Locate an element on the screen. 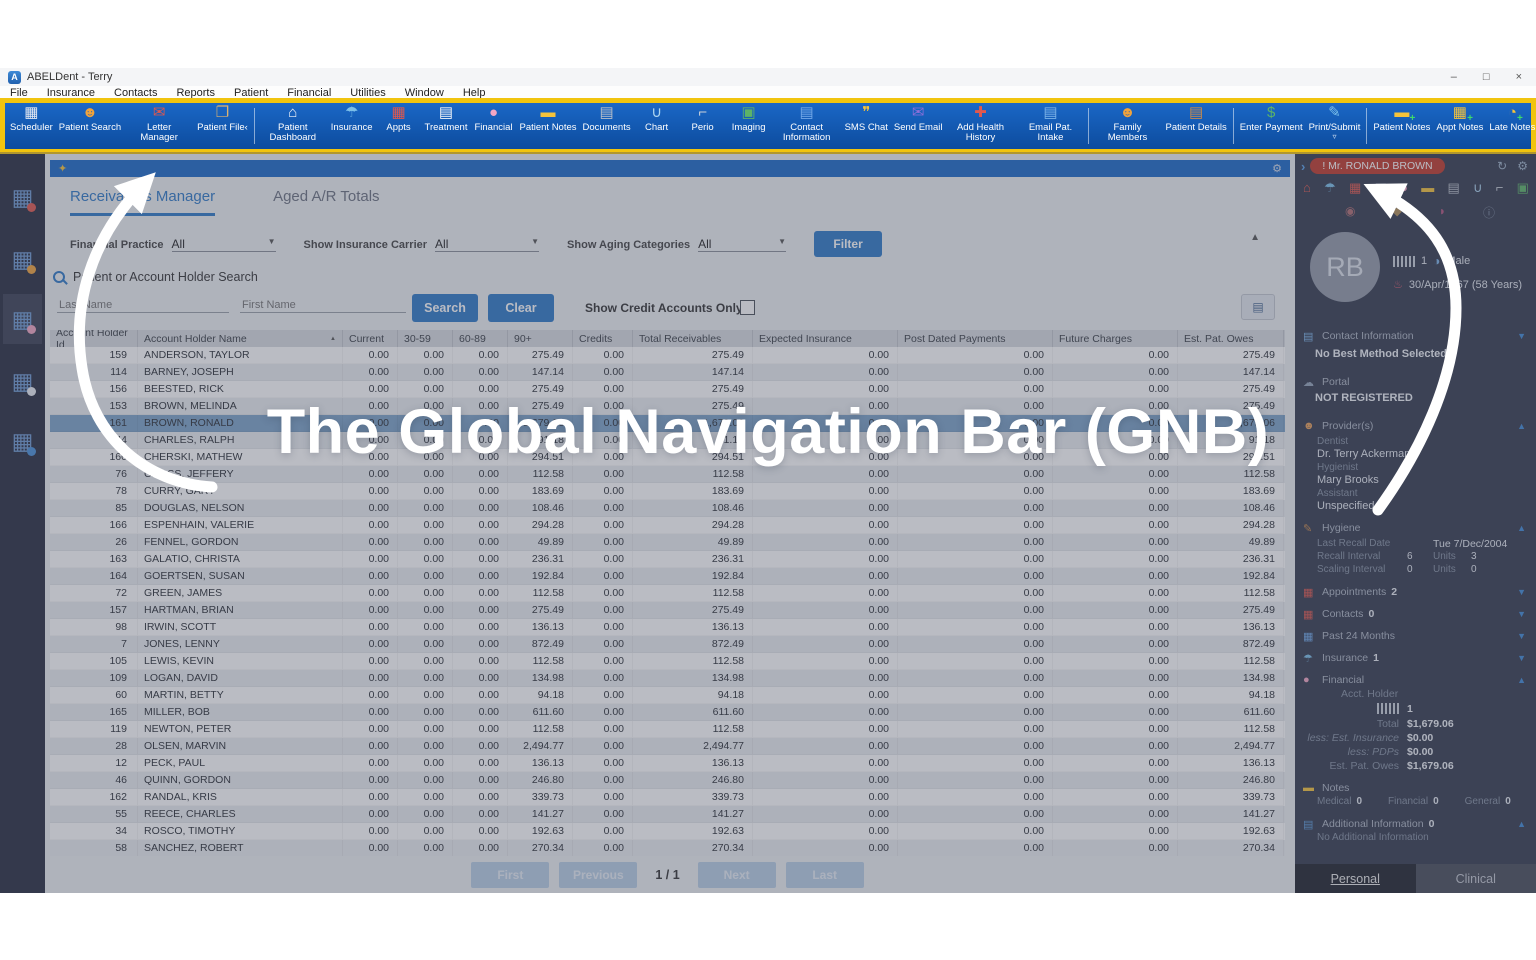 Image resolution: width=1536 pixels, height=960 pixels. section-header-past24: ▦ Past 24 Months ▼ is located at coordinates (1415, 636).